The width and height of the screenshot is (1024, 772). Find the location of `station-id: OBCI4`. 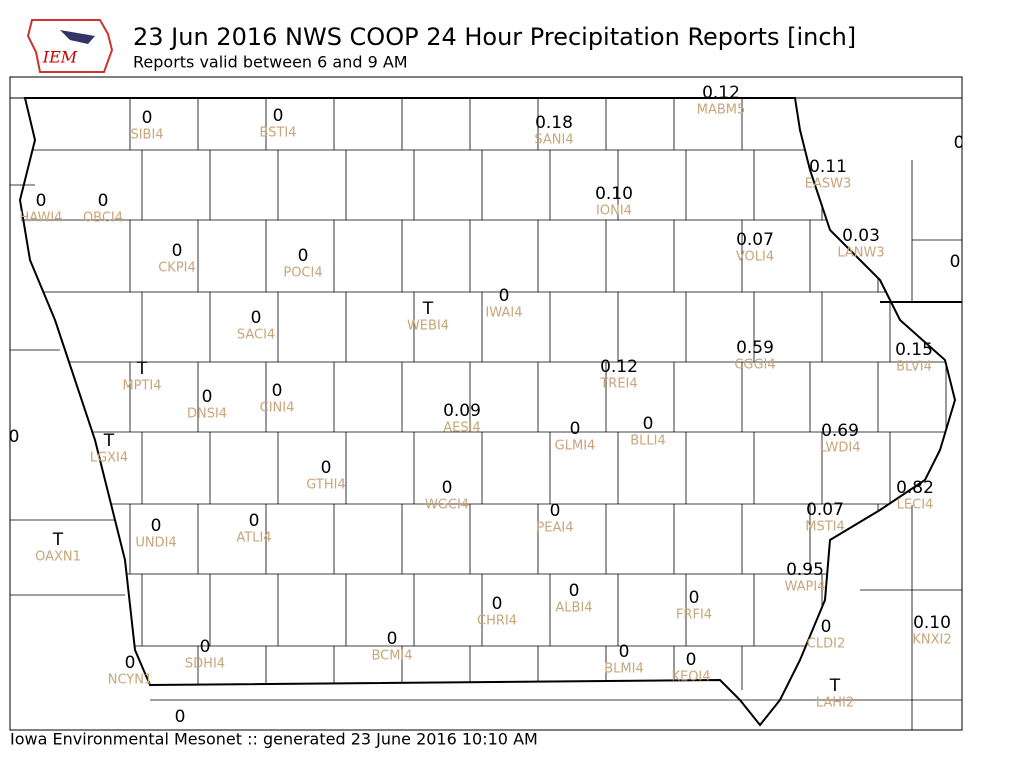

station-id: OBCI4 is located at coordinates (103, 218).